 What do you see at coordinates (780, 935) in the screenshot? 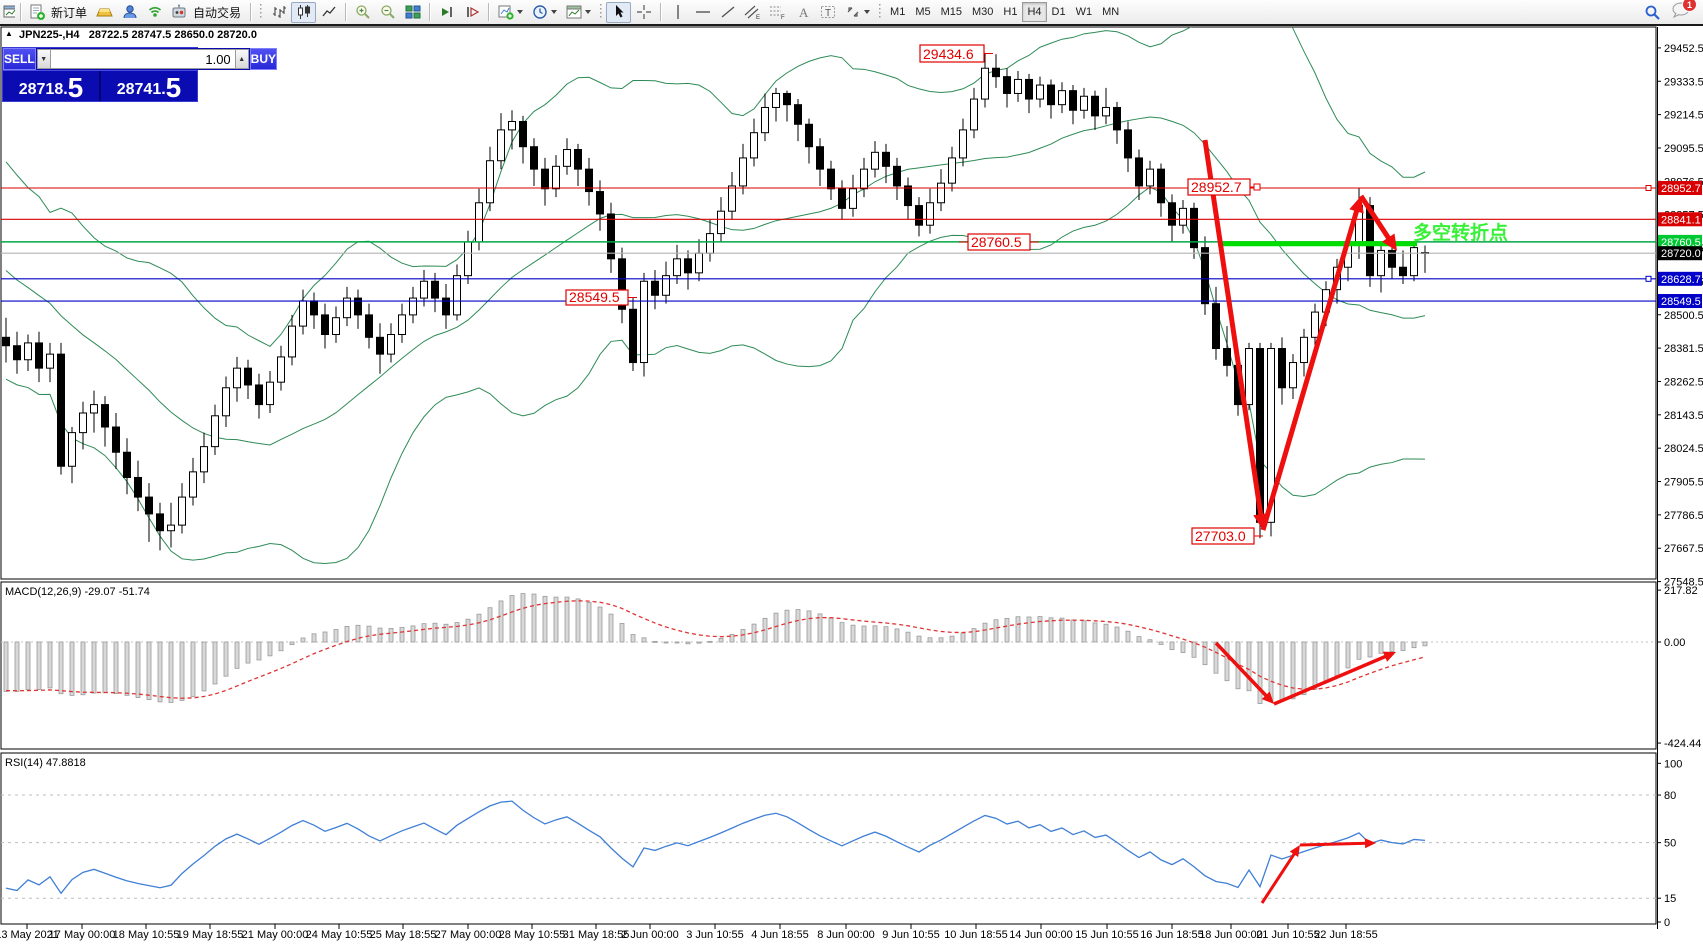
I see `time-axis-label: 4 Jun 18:55` at bounding box center [780, 935].